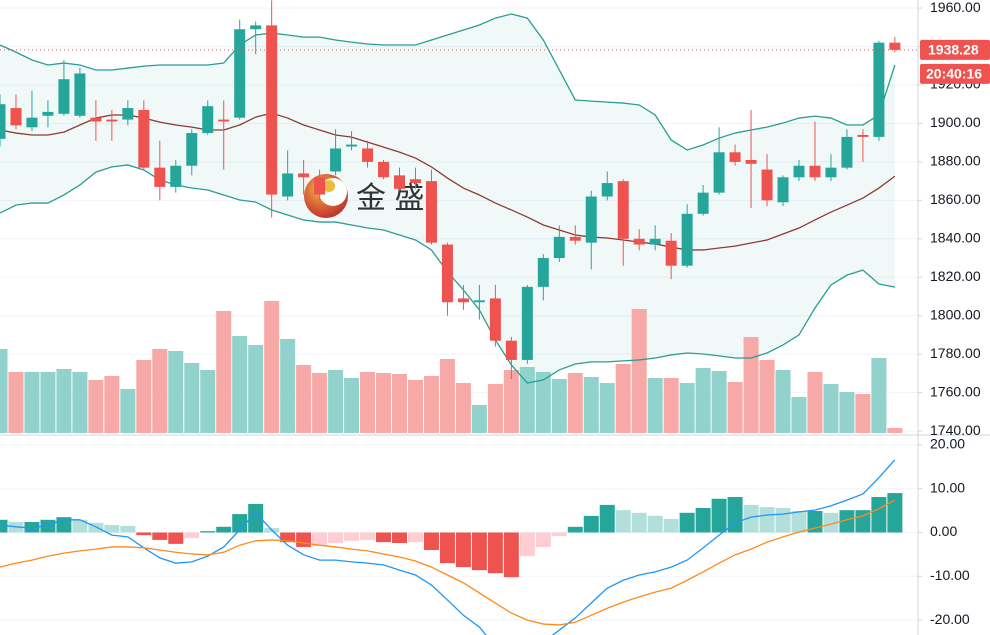  What do you see at coordinates (947, 444) in the screenshot?
I see `y-tick-label: 20.00` at bounding box center [947, 444].